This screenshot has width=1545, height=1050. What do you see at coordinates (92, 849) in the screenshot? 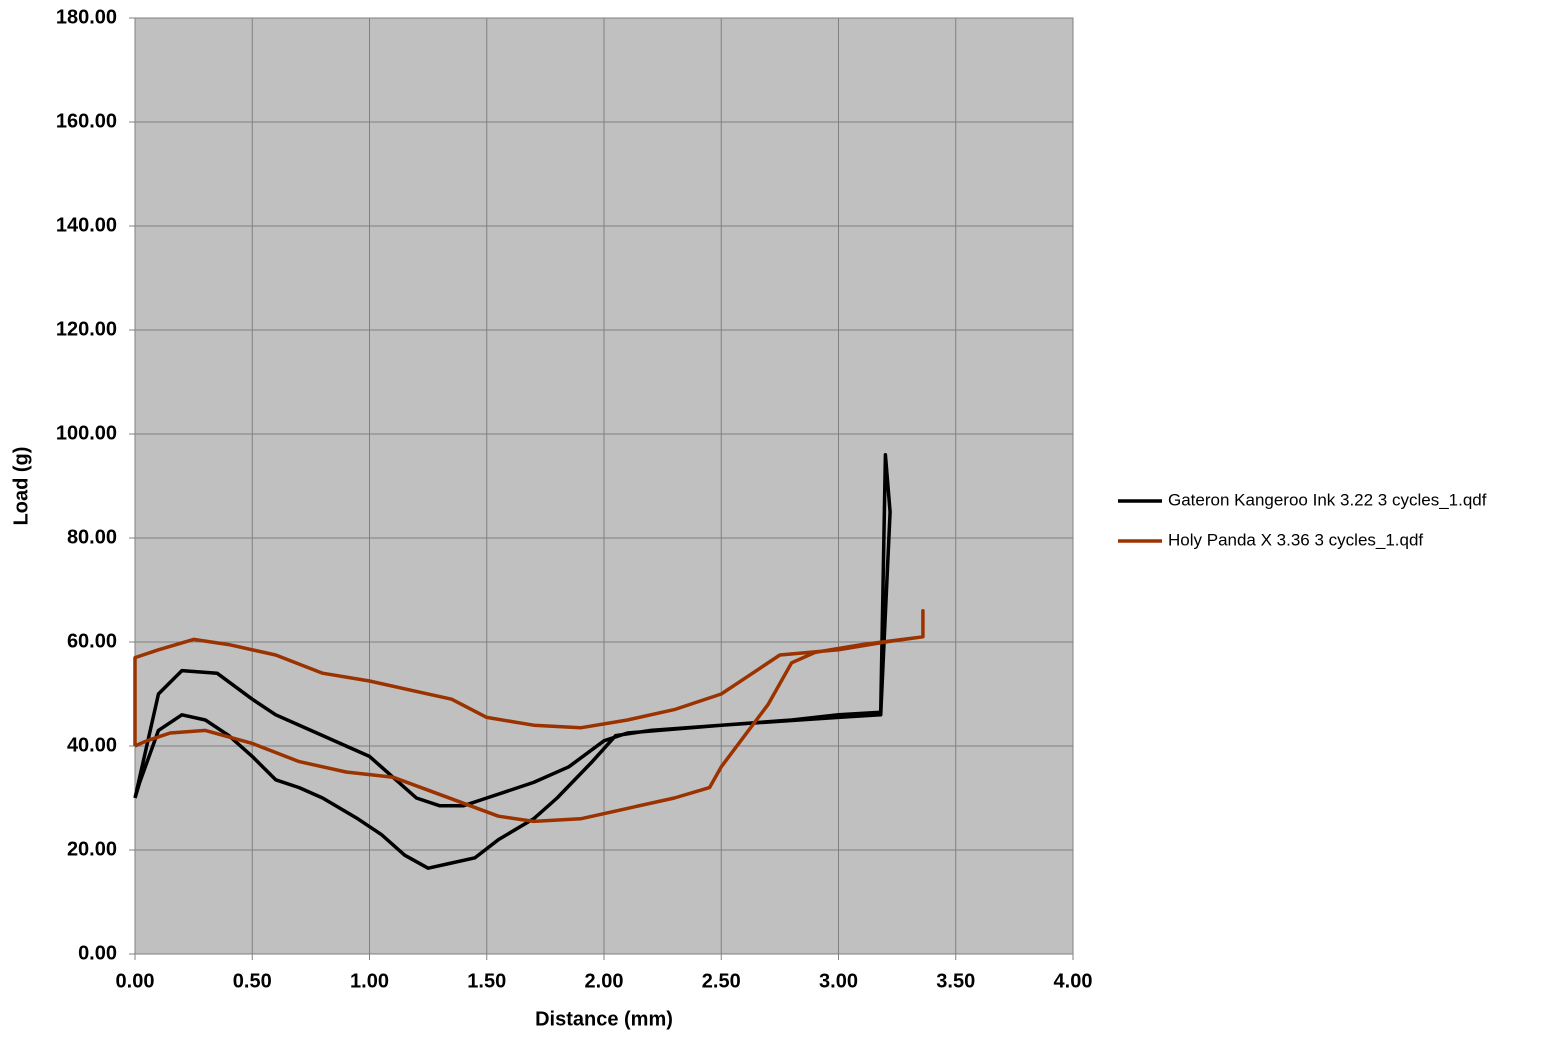
I see `y-tick-label: 20.00` at bounding box center [92, 849].